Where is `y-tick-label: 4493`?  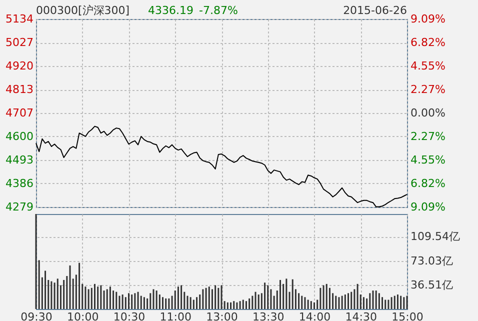 y-tick-label: 4493 is located at coordinates (20, 159).